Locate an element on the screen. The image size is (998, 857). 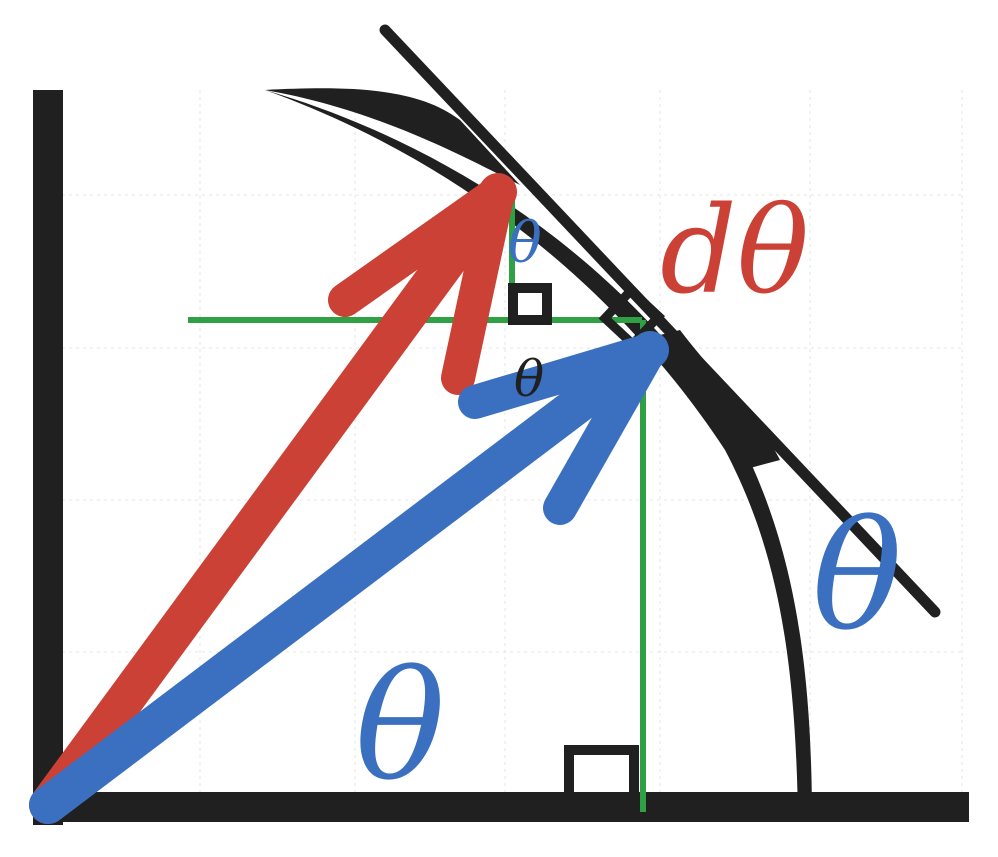
y-axis is located at coordinates (48, 457).